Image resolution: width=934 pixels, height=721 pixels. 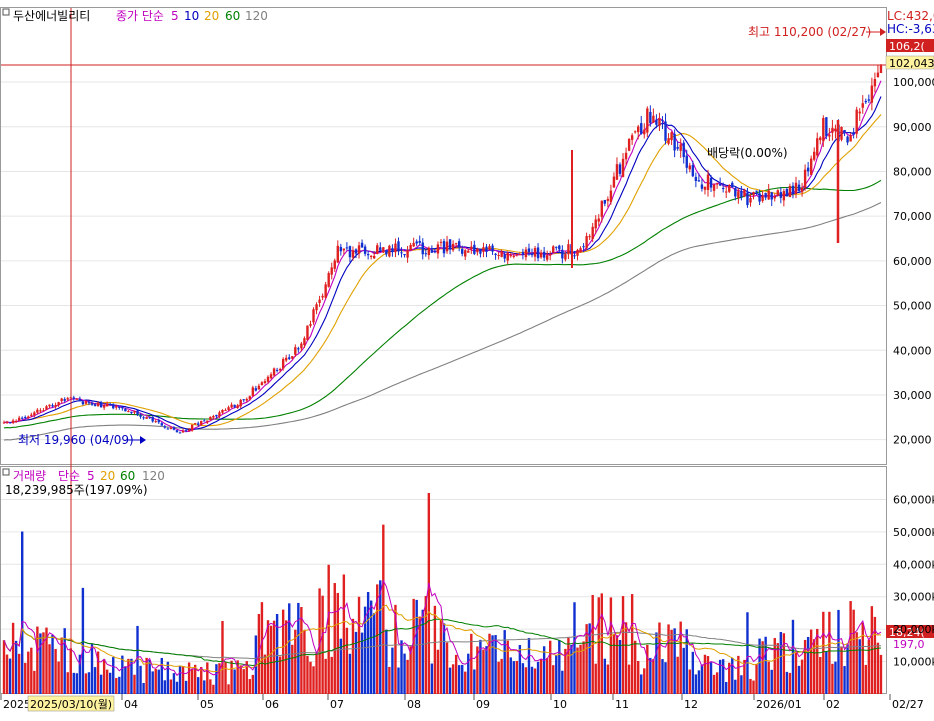 What do you see at coordinates (107, 476) in the screenshot?
I see `volume-legend-ma20: 20` at bounding box center [107, 476].